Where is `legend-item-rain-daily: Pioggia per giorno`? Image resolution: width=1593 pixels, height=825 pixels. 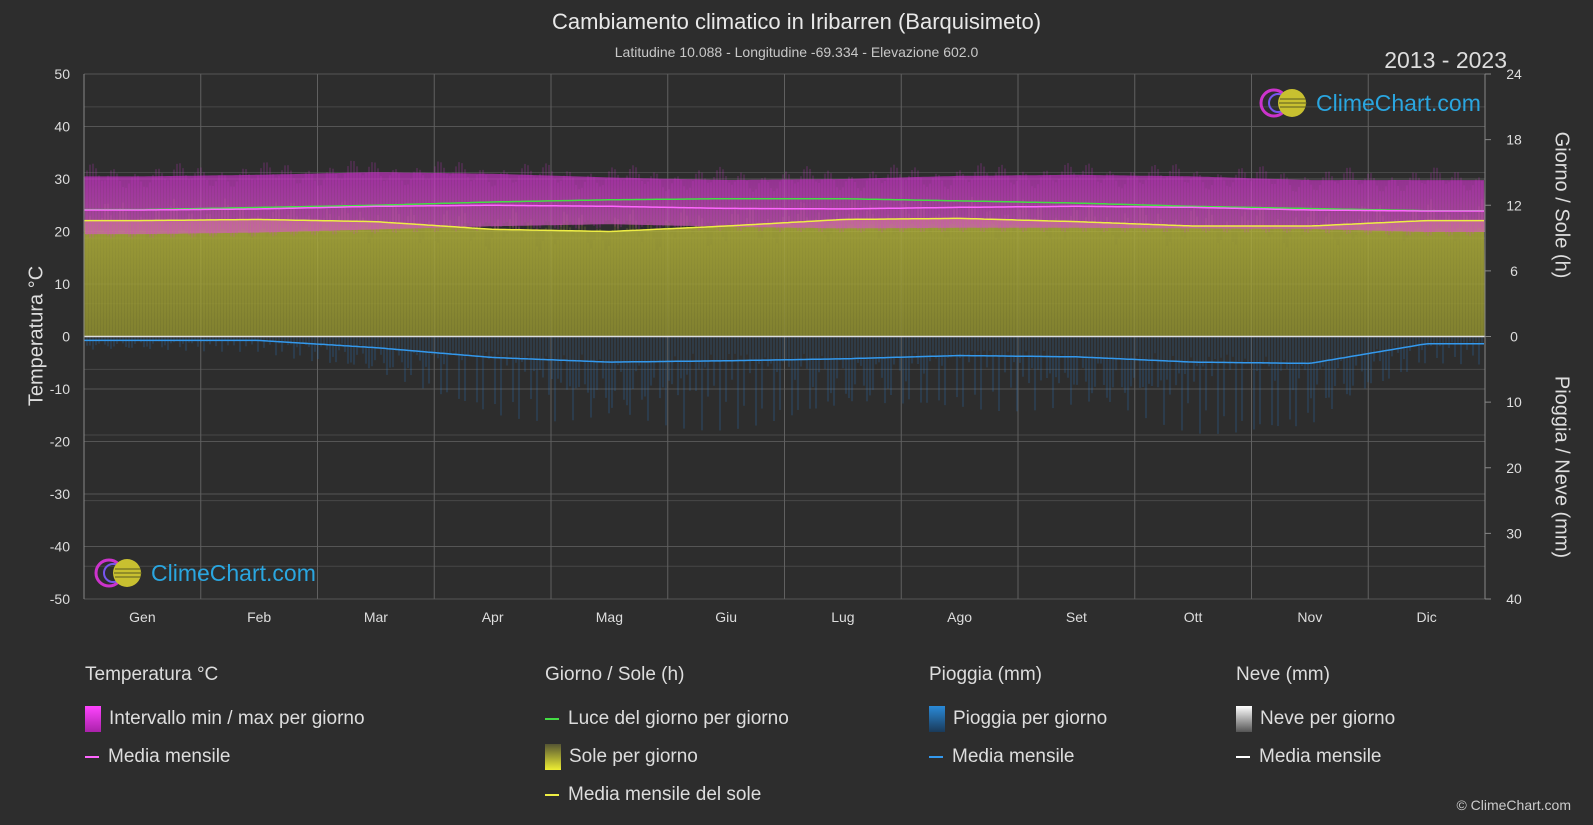
legend-item-rain-daily: Pioggia per giorno is located at coordinates (1018, 719).